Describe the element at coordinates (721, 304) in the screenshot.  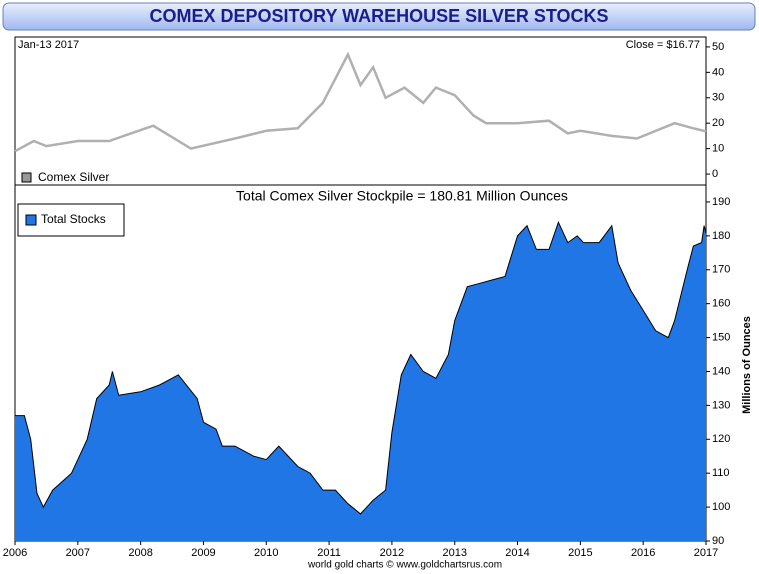
I see `y-tick-label: 160` at that location.